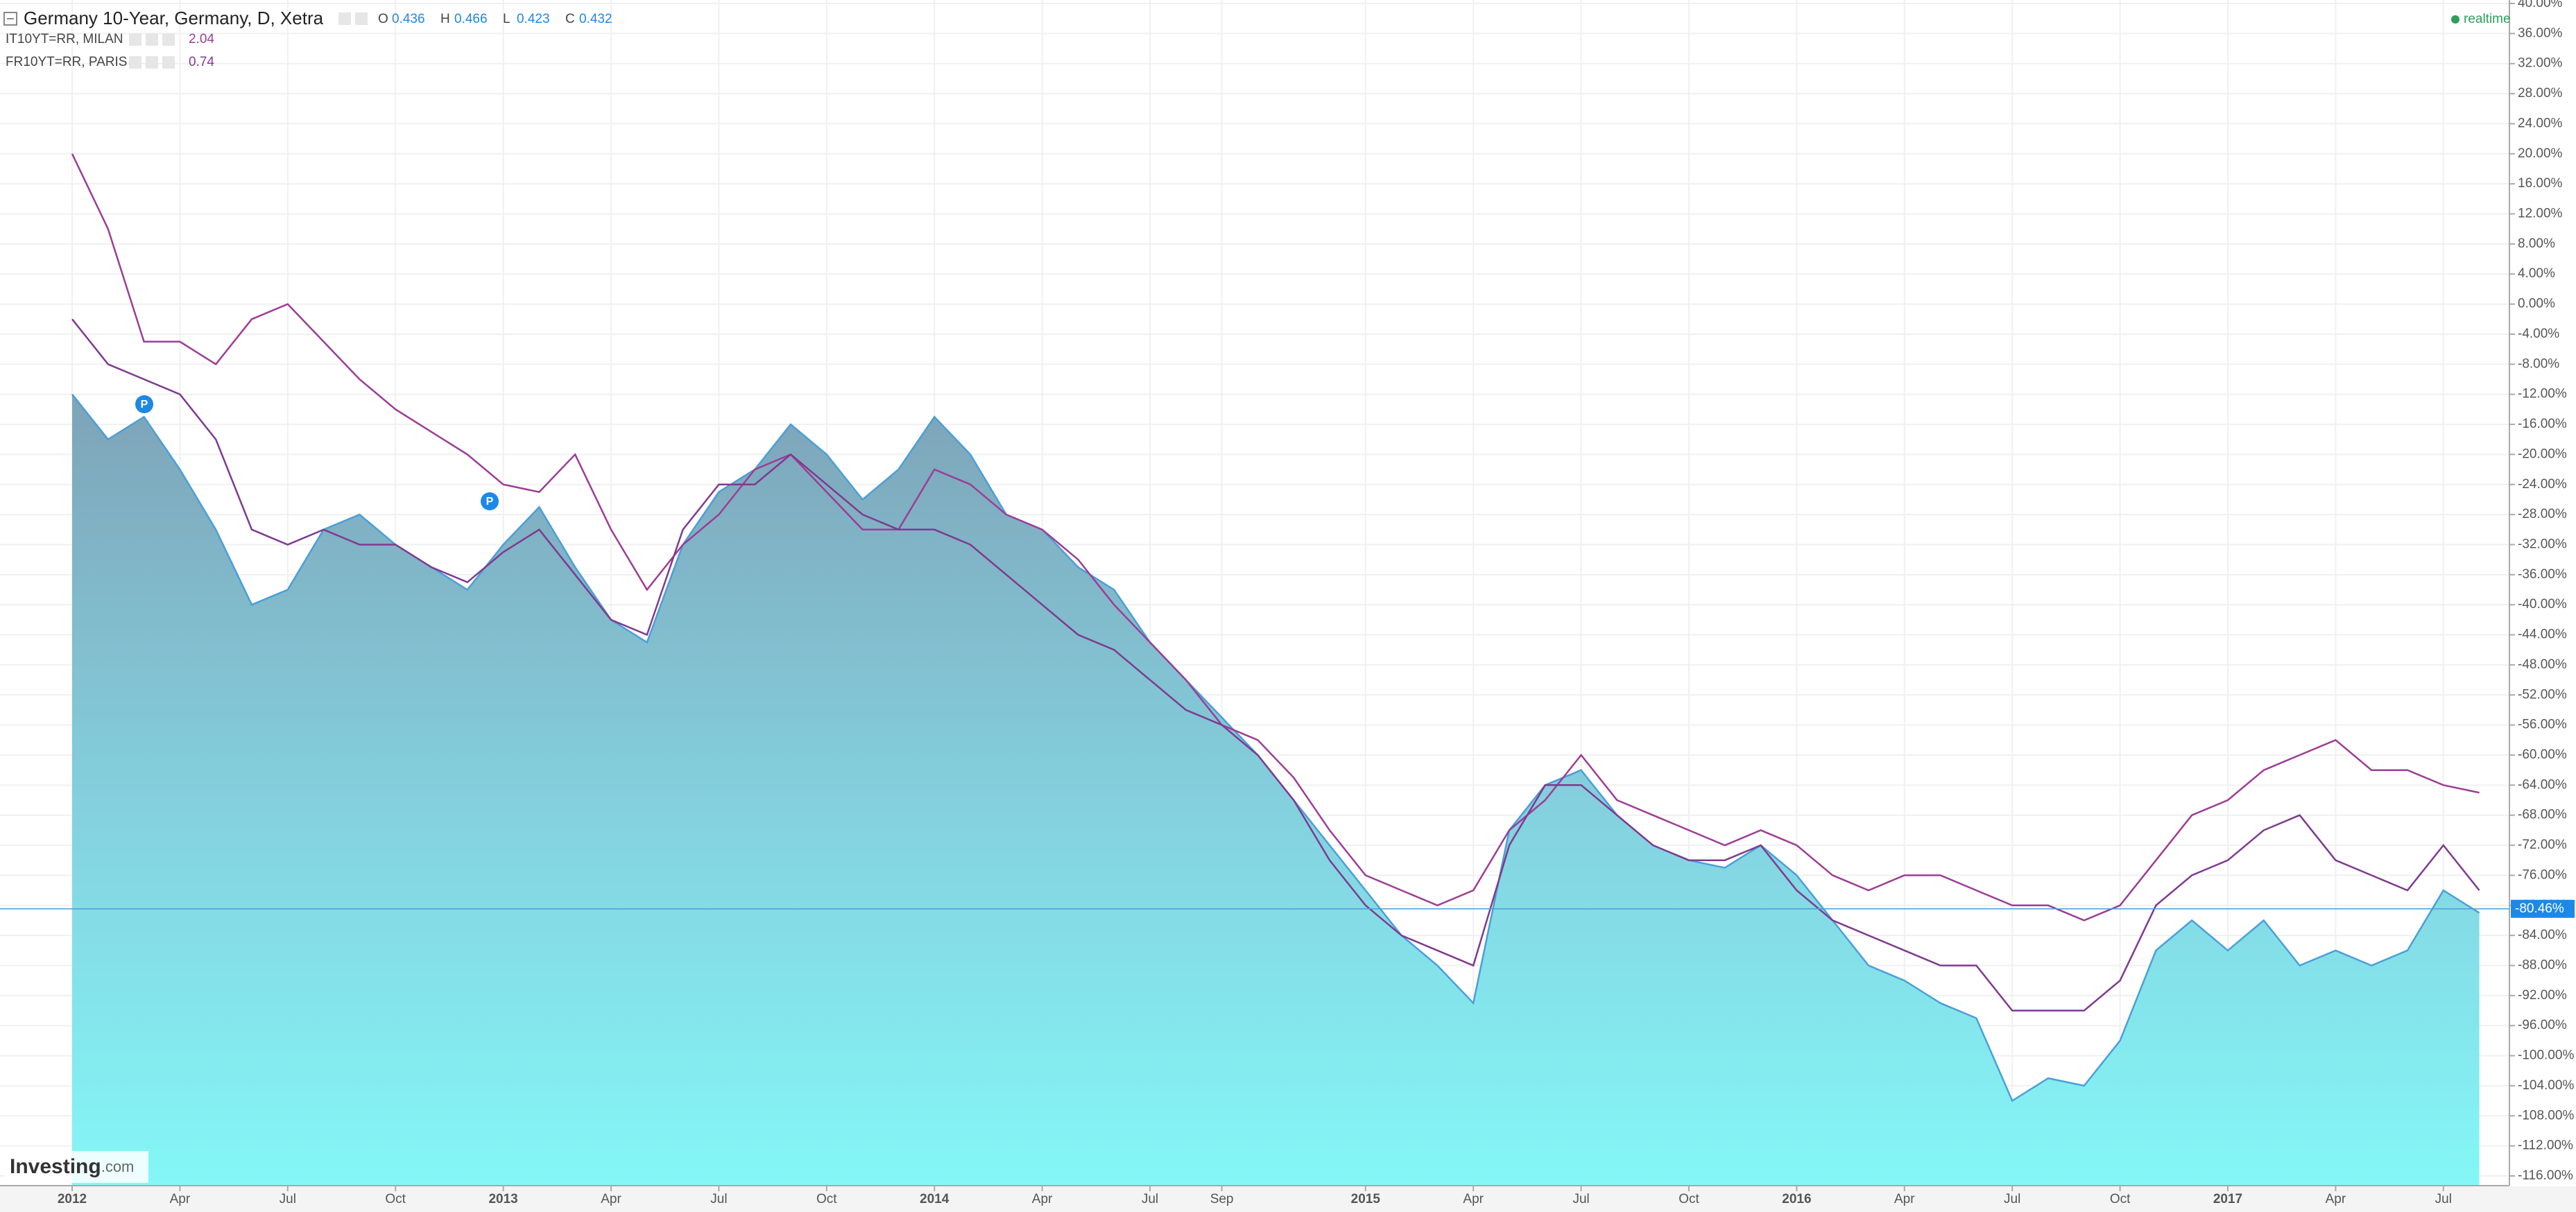  Describe the element at coordinates (2542, 664) in the screenshot. I see `y-tick-label: -48.00%` at that location.